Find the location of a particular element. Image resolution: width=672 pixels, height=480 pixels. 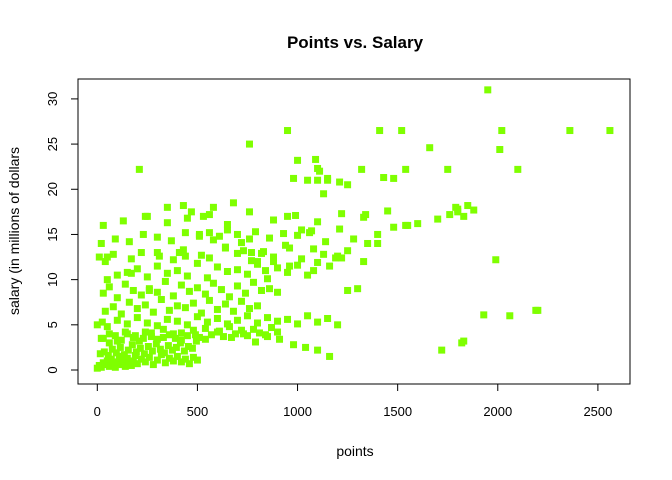

x-axis-label: points is located at coordinates (354, 451).